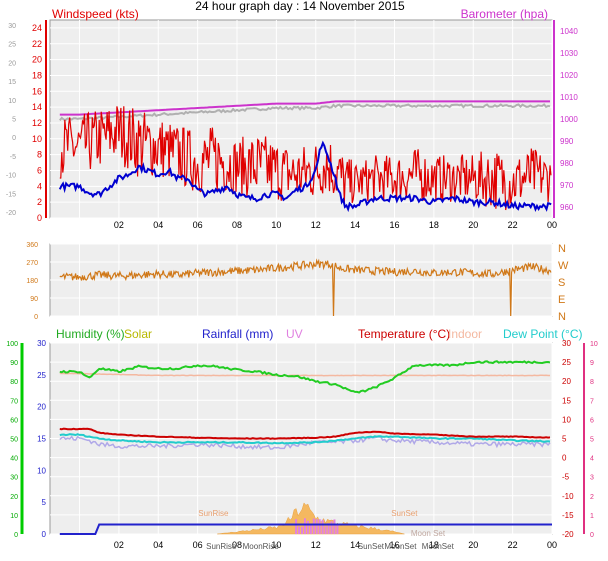 The height and width of the screenshot is (561, 608). What do you see at coordinates (592, 363) in the screenshot?
I see `uv-tick-label: 9` at bounding box center [592, 363].